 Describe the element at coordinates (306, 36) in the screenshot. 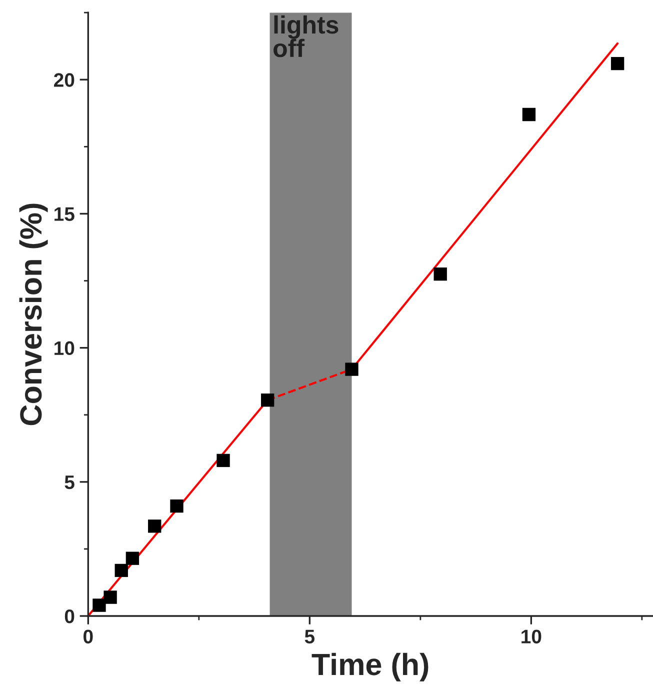

I see `band-label: lights off` at that location.